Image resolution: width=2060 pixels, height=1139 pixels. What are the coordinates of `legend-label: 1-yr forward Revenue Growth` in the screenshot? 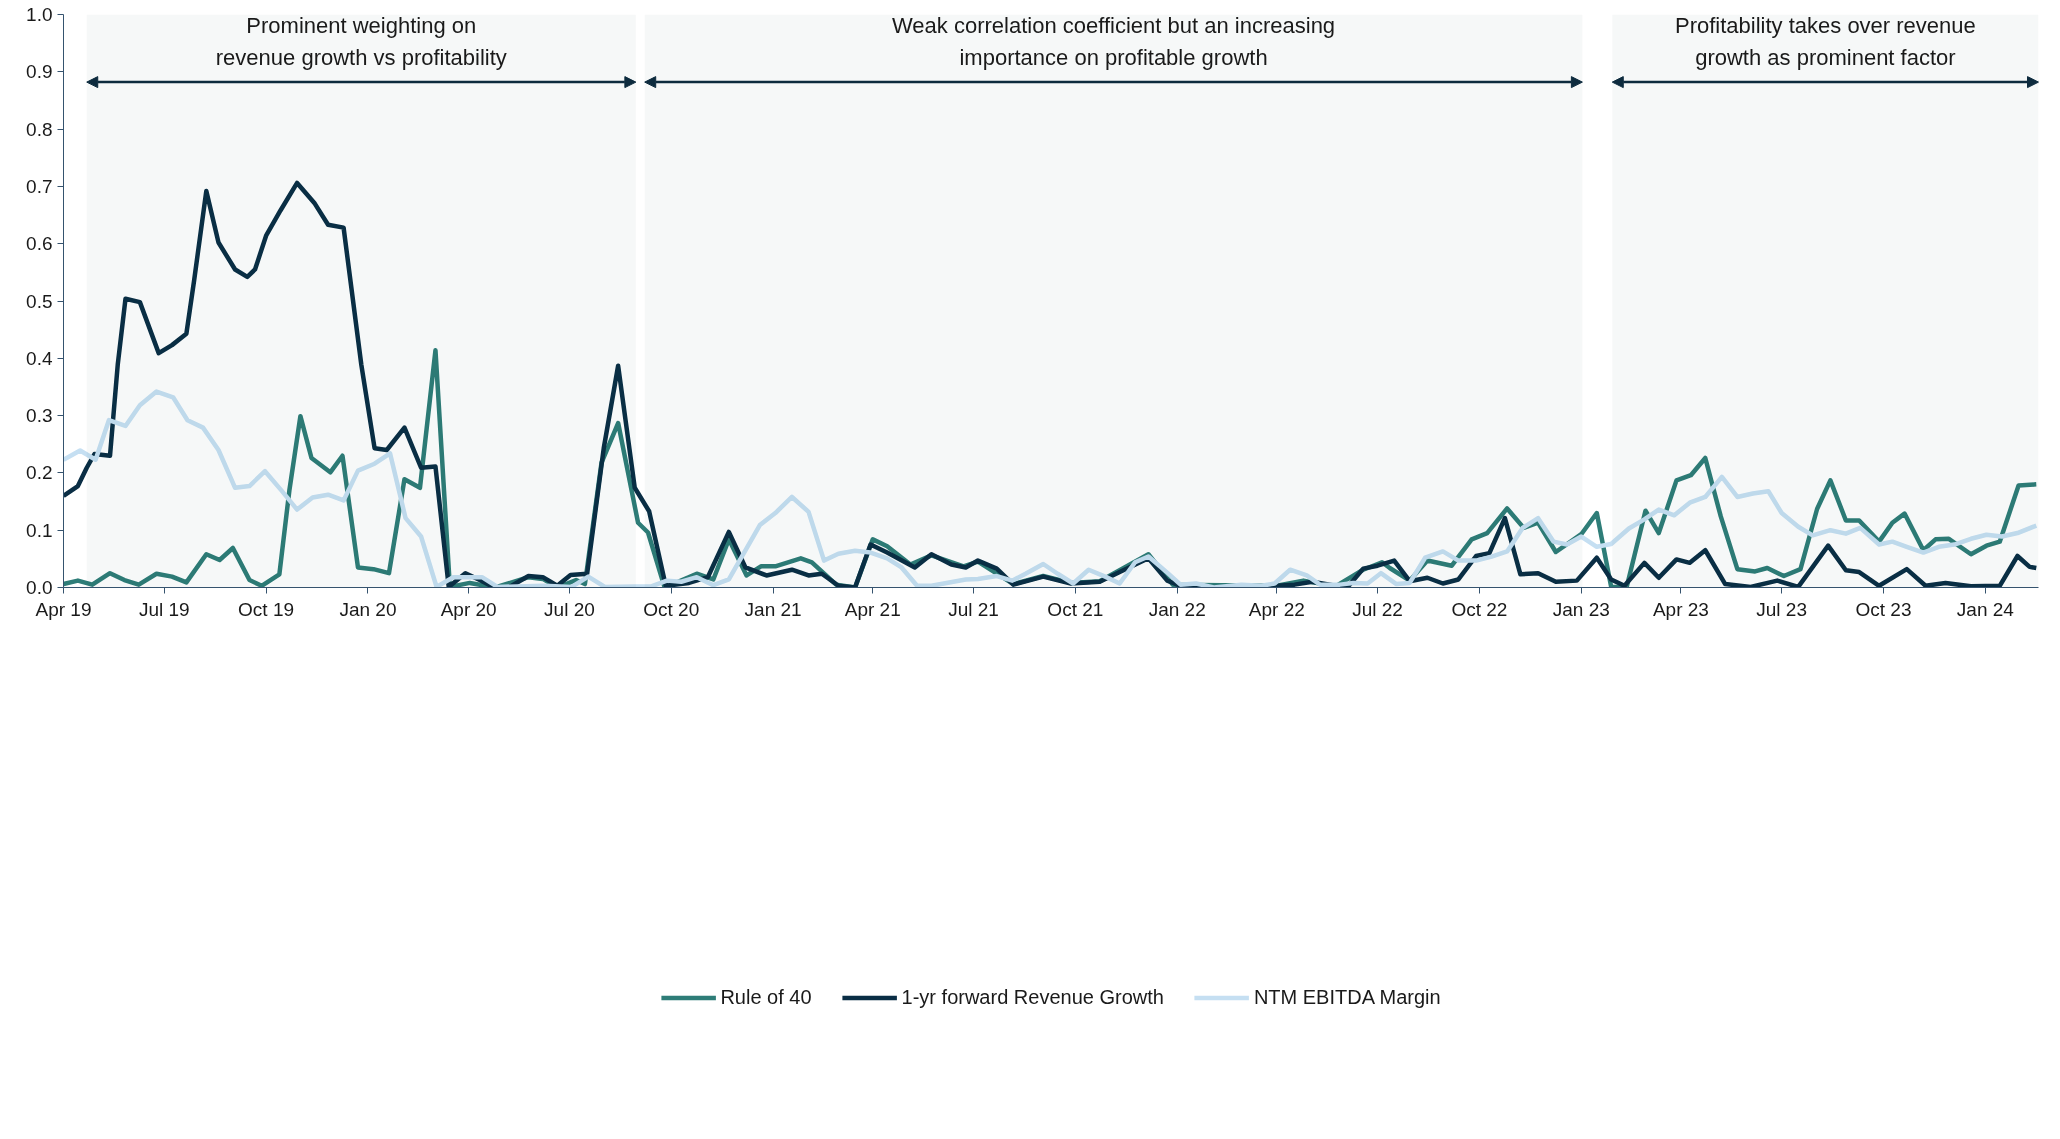 It's located at (1032, 997).